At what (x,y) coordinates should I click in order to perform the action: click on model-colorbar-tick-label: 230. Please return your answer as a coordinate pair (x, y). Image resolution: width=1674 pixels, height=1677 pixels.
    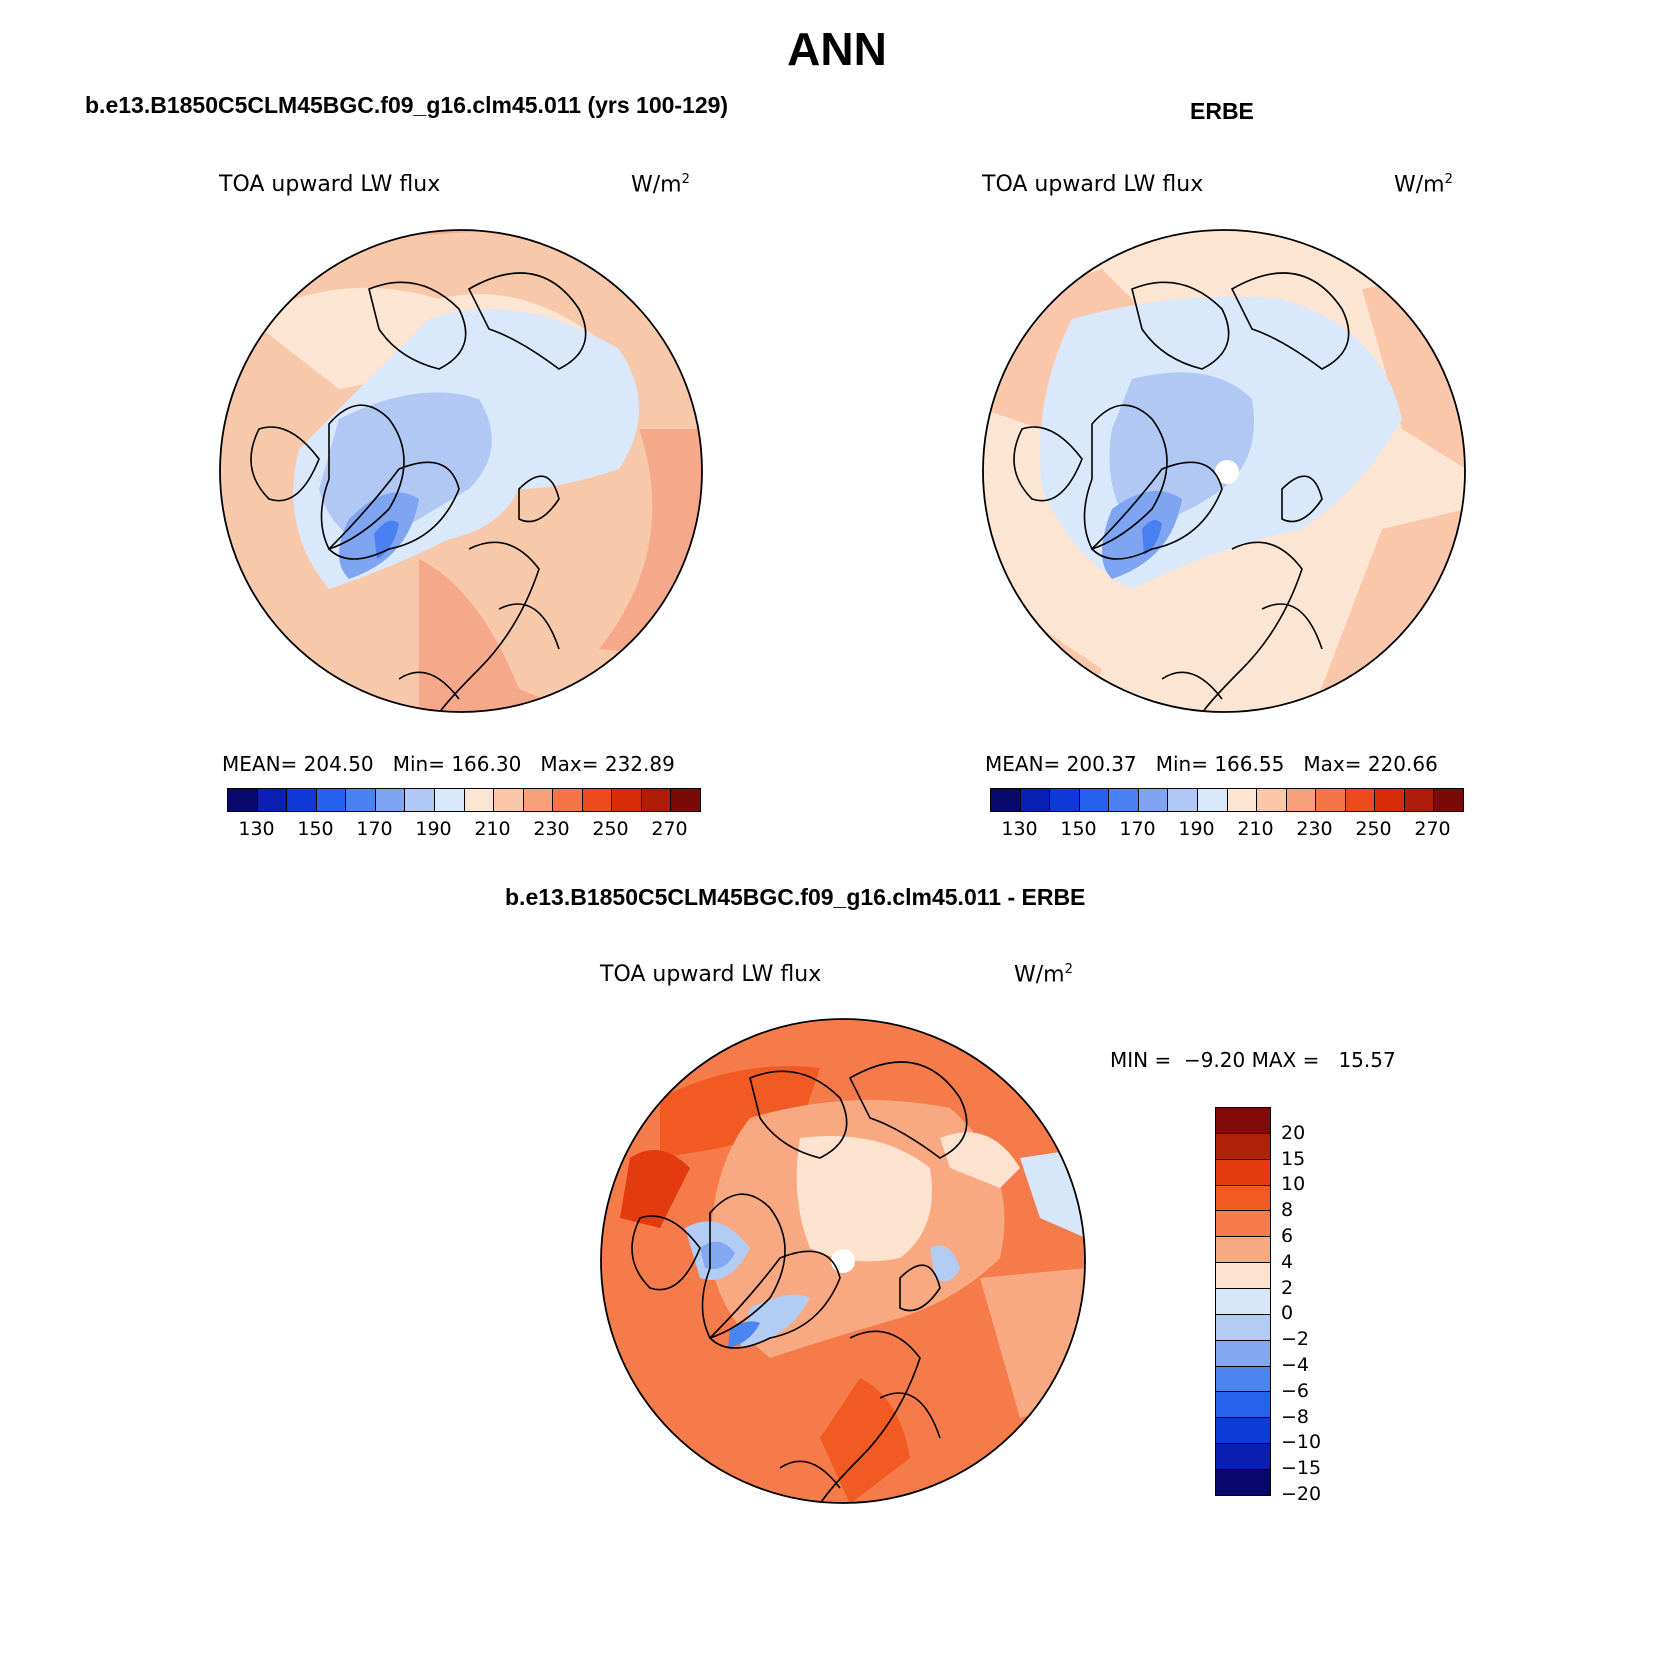
    Looking at the image, I should click on (551, 829).